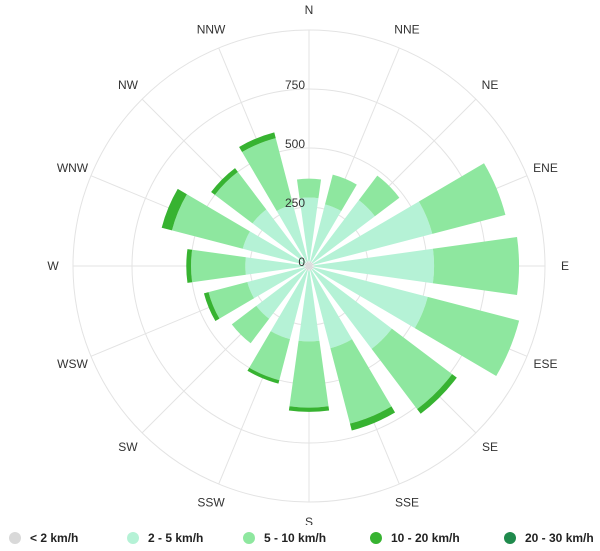 The image size is (600, 551). What do you see at coordinates (72, 364) in the screenshot?
I see `direction-label-wsw: WSW` at bounding box center [72, 364].